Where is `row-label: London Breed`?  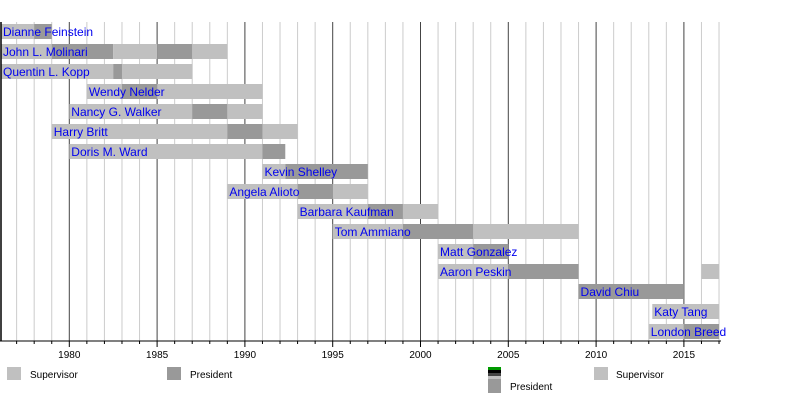
row-label: London Breed is located at coordinates (688, 332).